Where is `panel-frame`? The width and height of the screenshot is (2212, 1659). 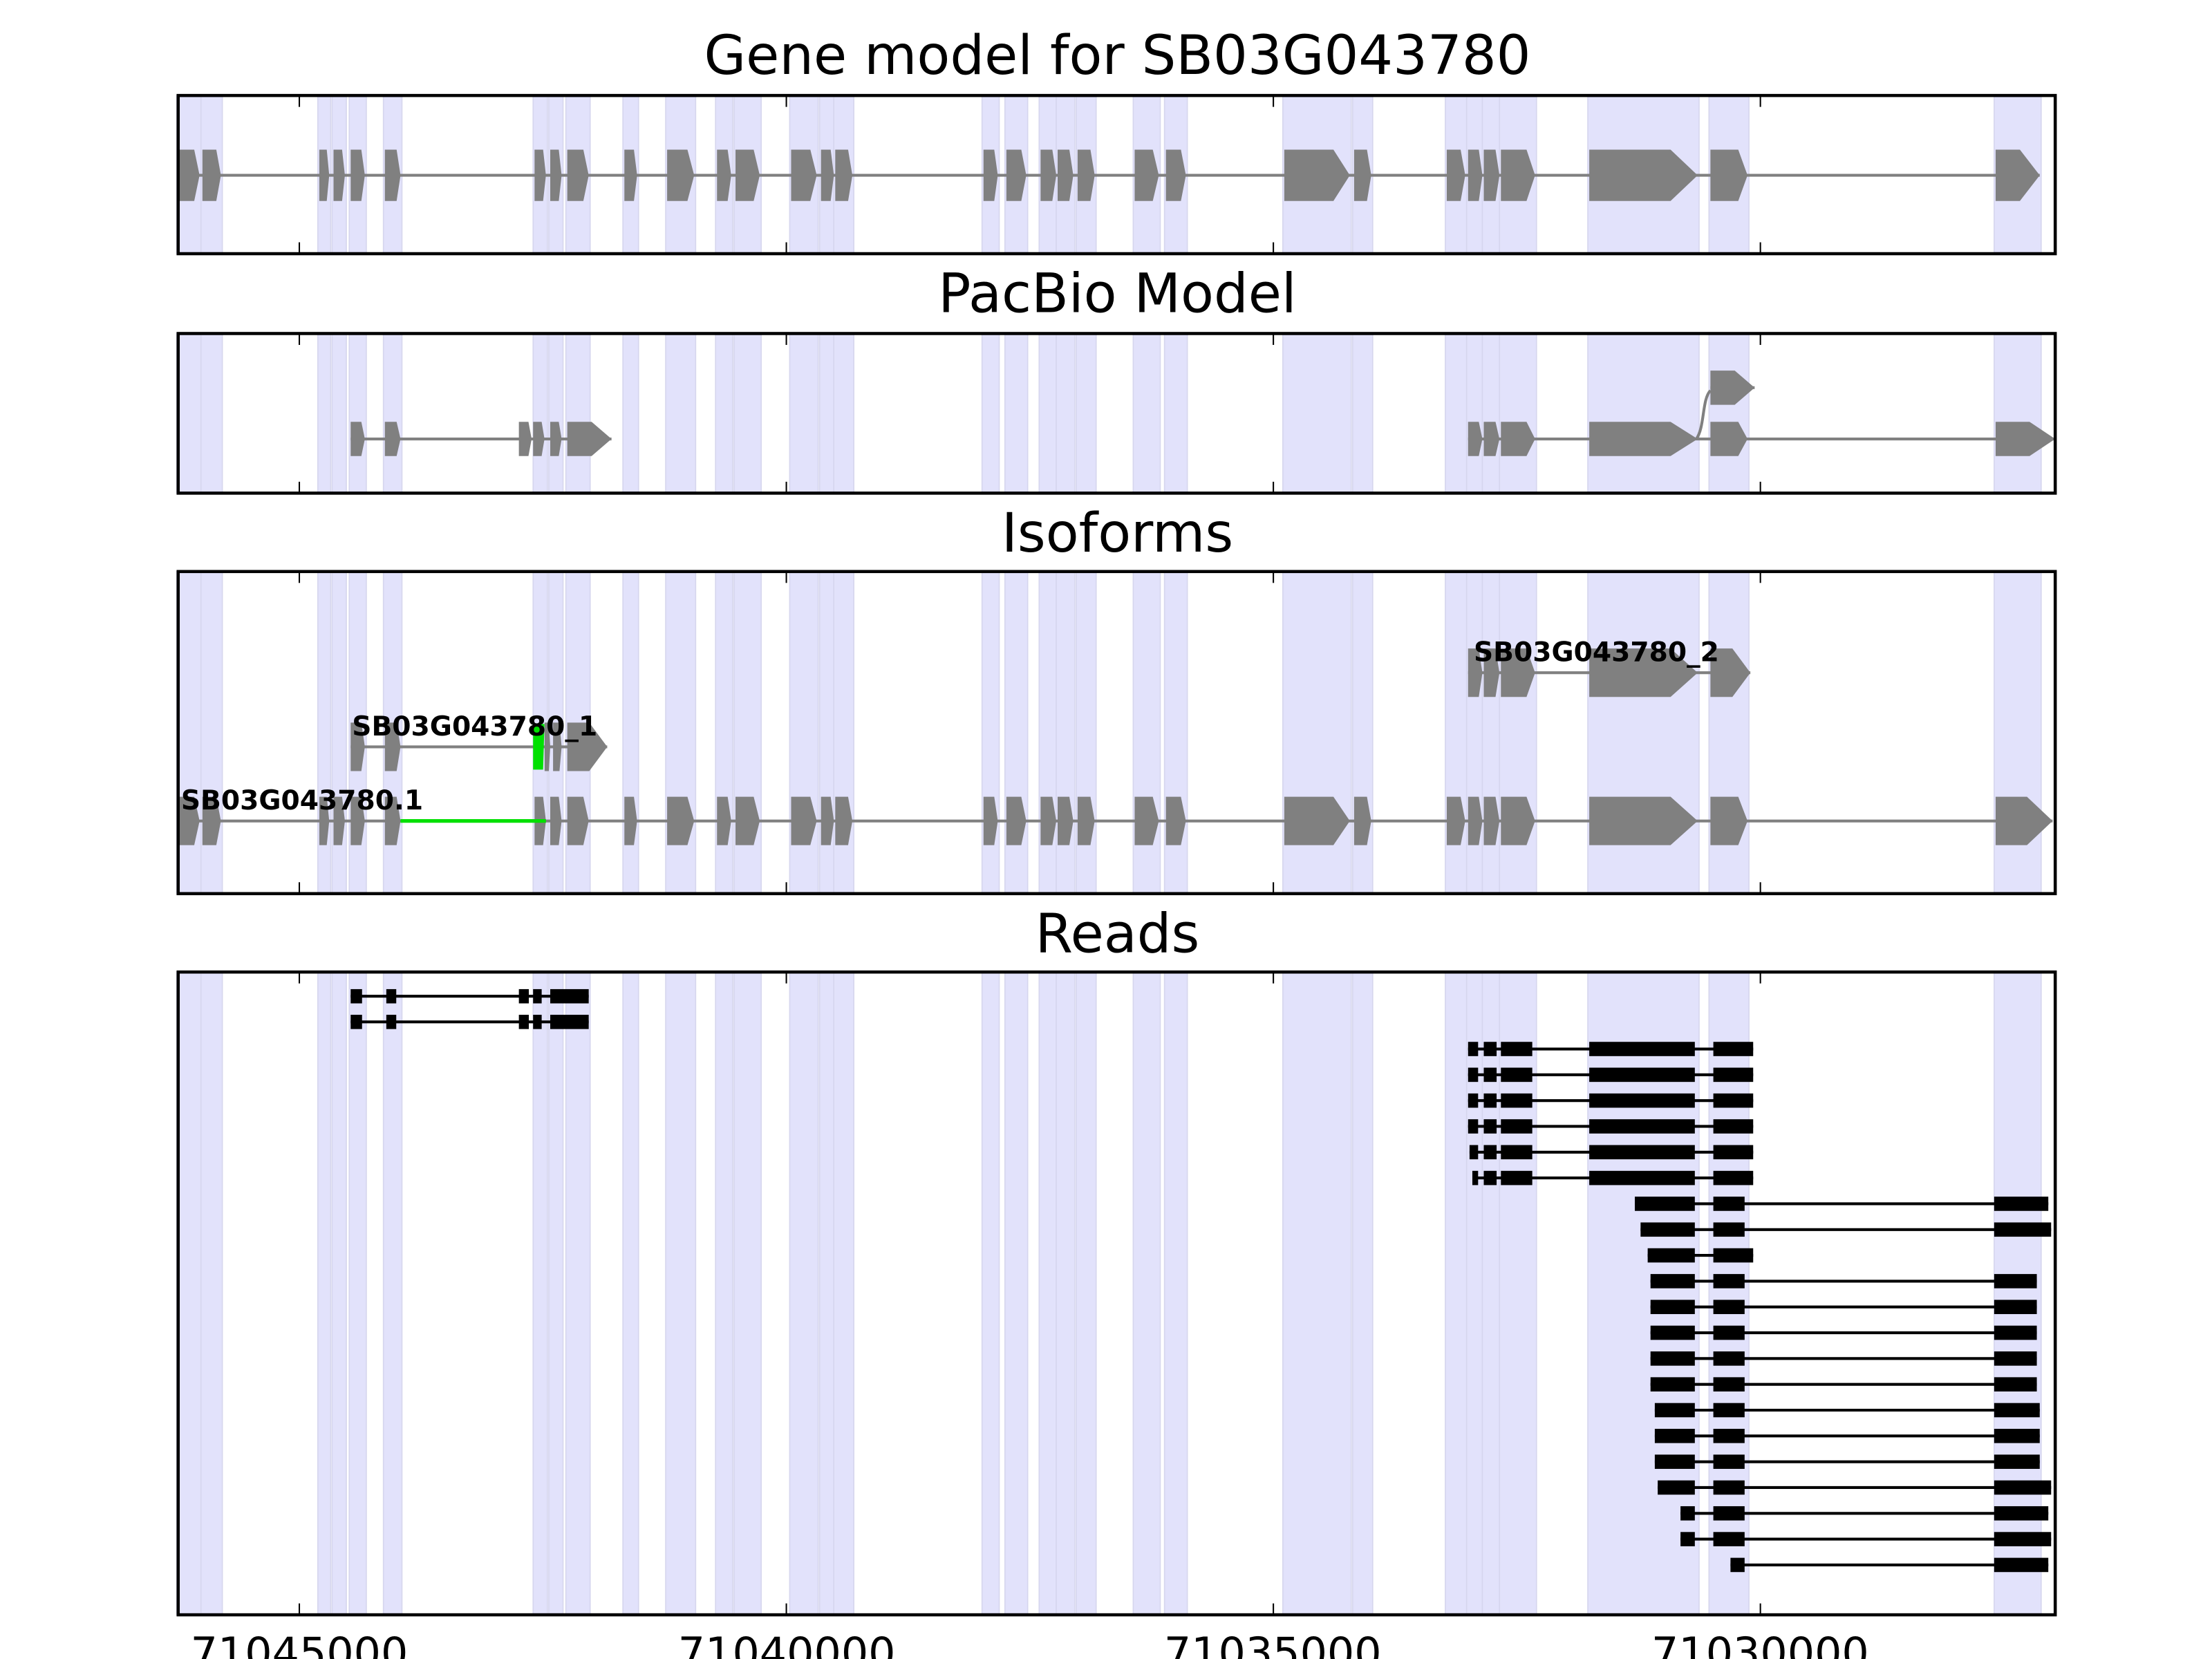
panel-frame is located at coordinates (1117, 174).